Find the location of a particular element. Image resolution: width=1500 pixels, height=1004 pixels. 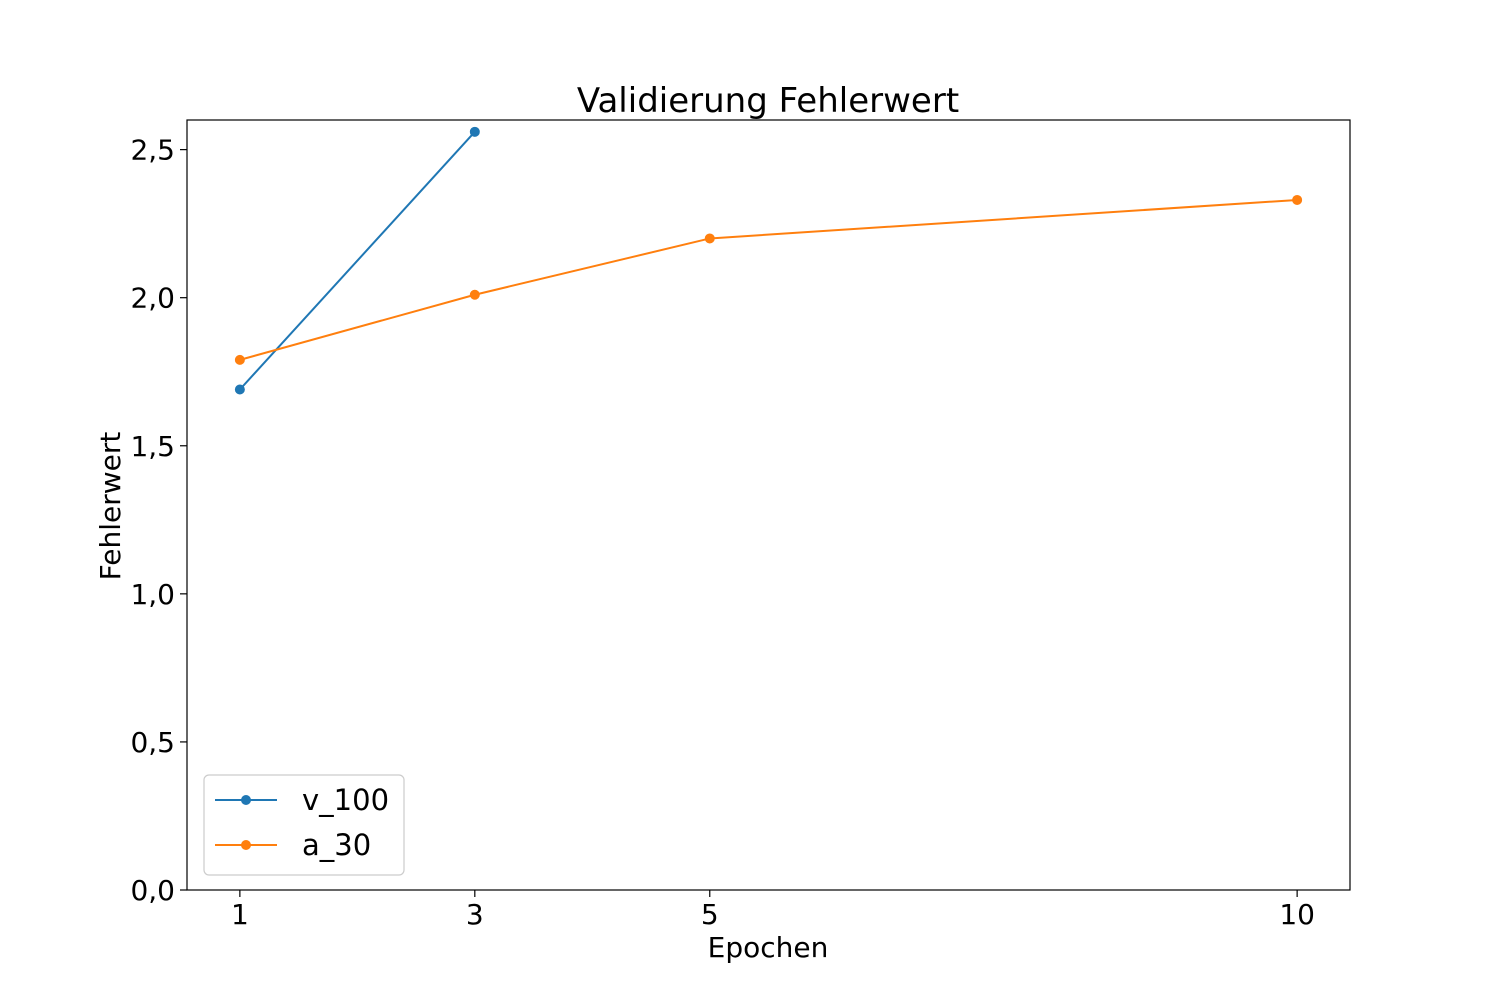

y-tick-label: 2,0 is located at coordinates (152, 298).